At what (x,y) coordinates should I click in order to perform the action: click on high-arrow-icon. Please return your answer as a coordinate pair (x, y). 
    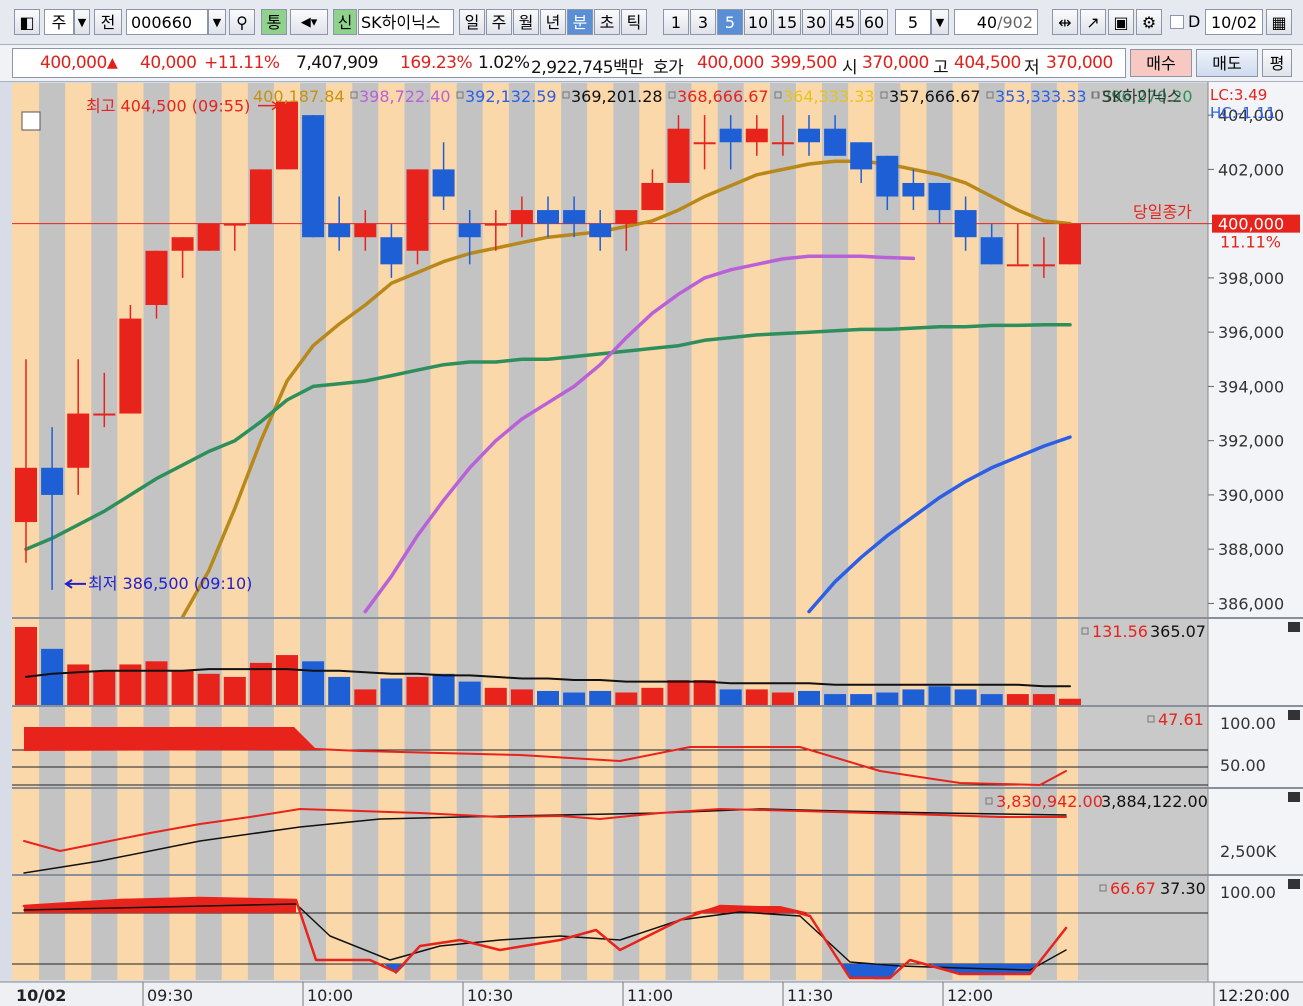
    Looking at the image, I should click on (269, 105).